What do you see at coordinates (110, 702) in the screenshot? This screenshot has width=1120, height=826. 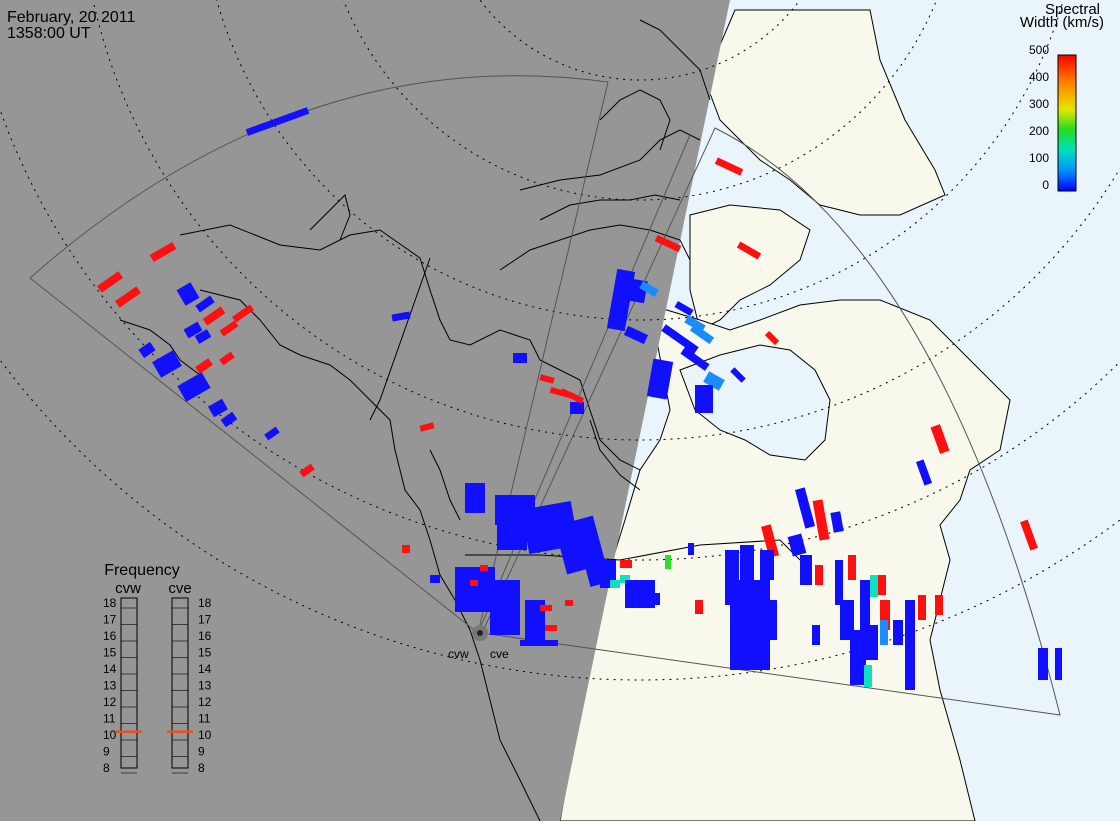 I see `frequency-tick-left: 12` at bounding box center [110, 702].